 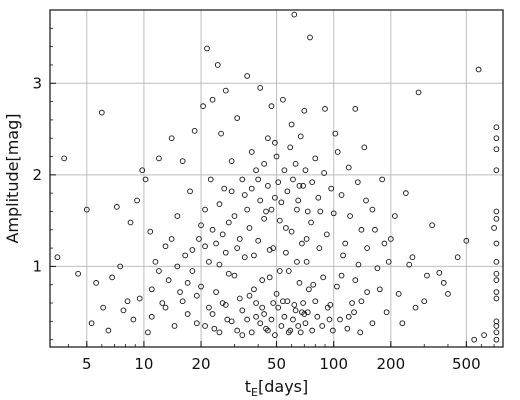 What do you see at coordinates (276, 364) in the screenshot?
I see `x-tick-label: 50` at bounding box center [276, 364].